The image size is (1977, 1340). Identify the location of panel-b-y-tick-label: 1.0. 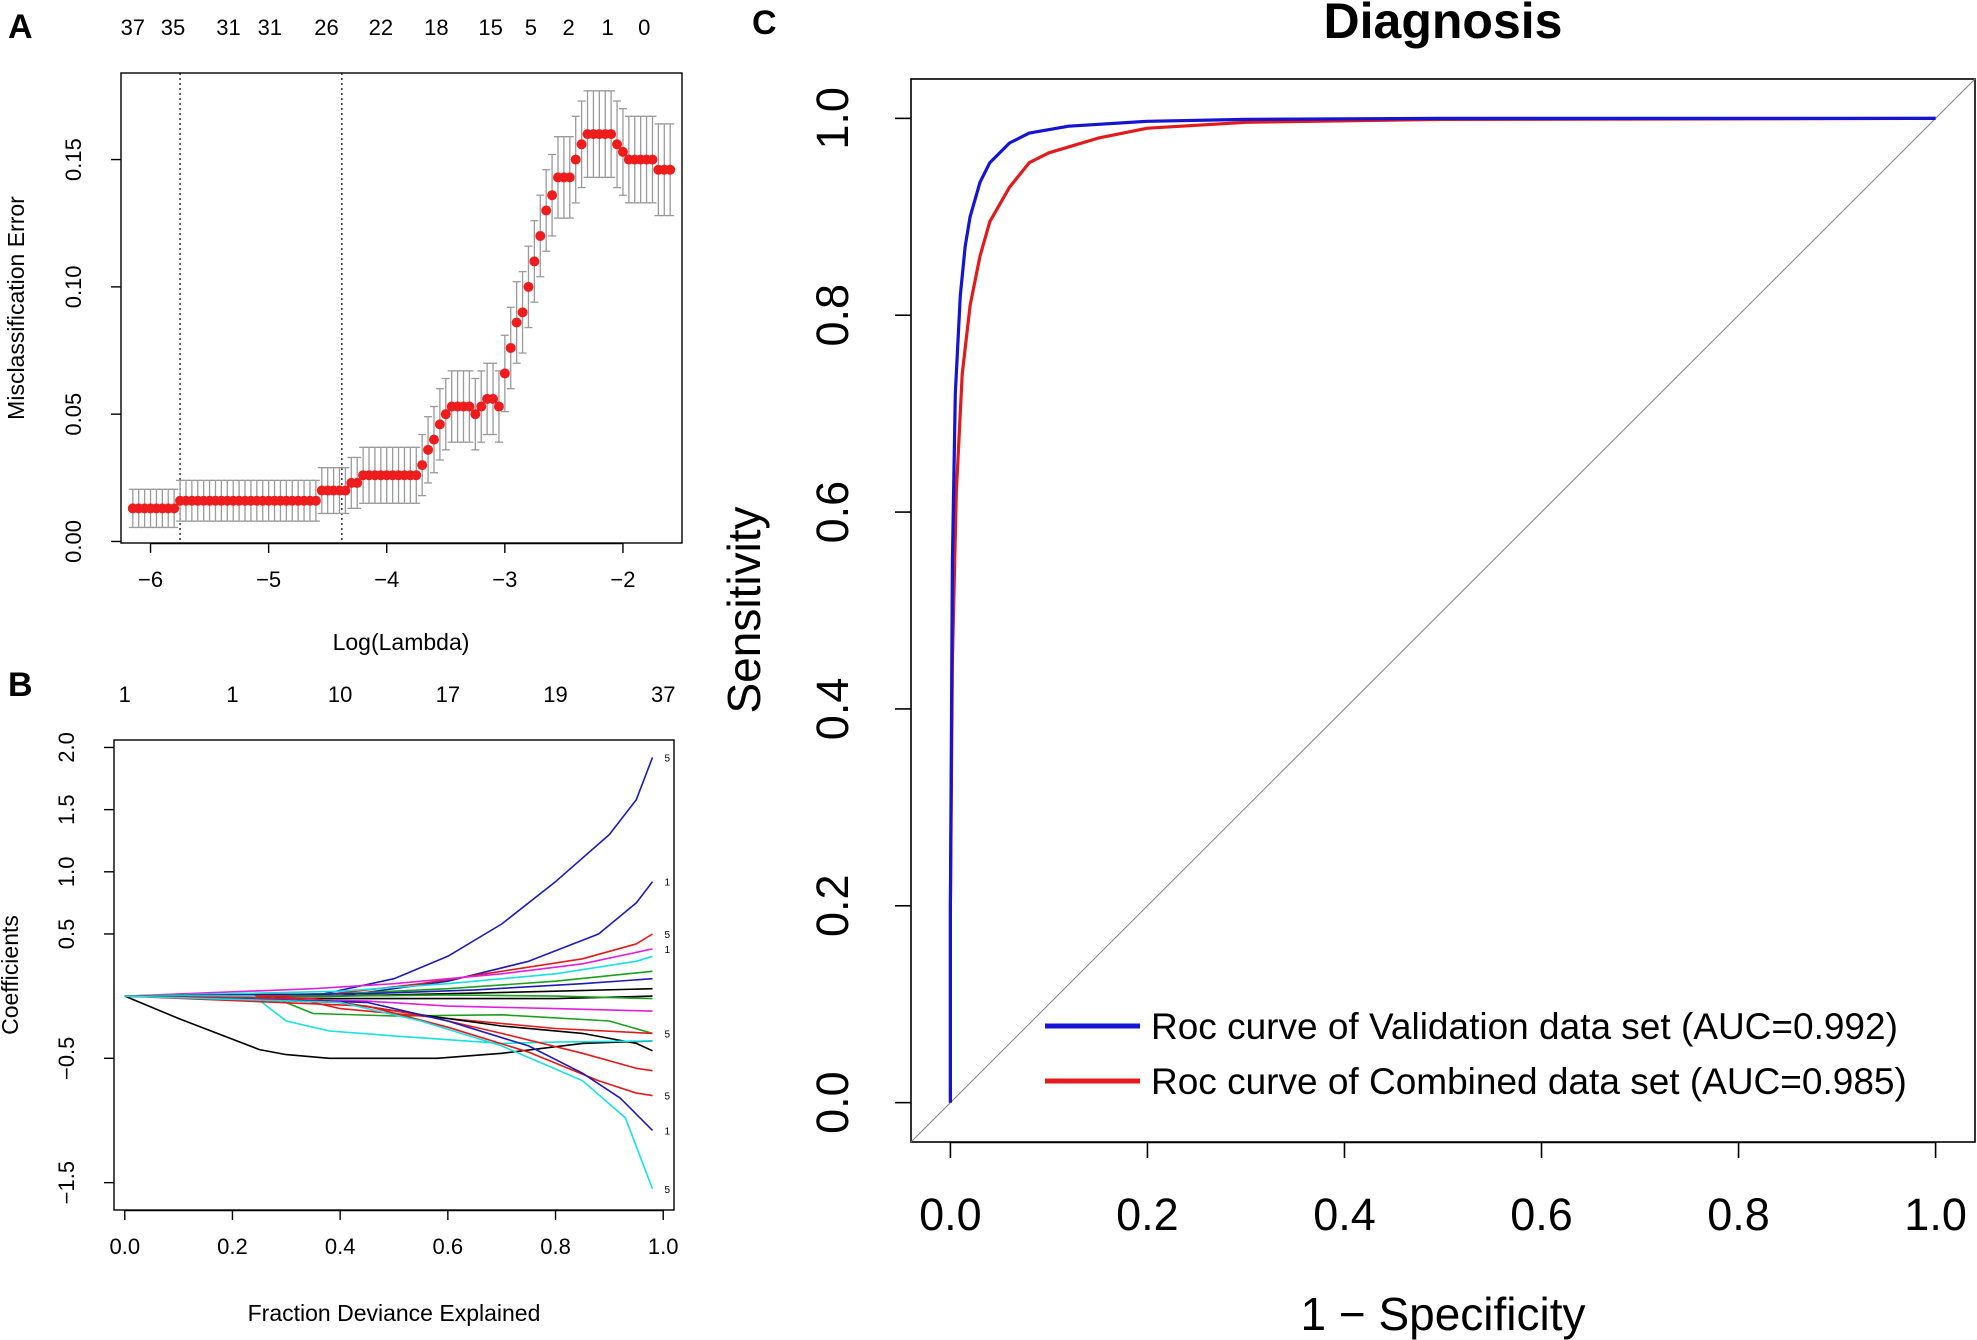
(66, 872).